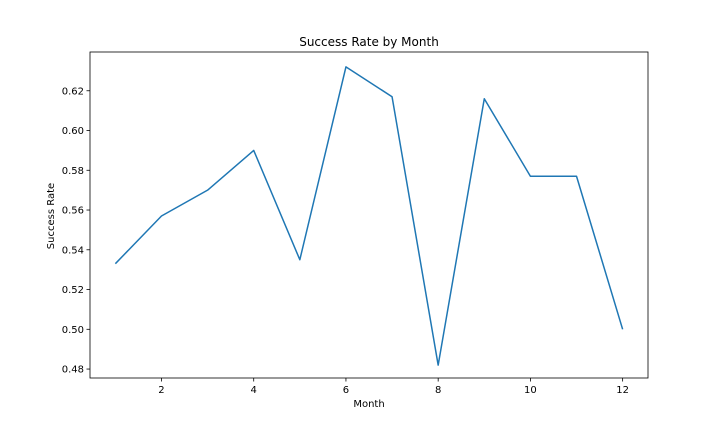 This screenshot has height=432, width=720. I want to click on y-tick-label: 0.48, so click(73, 370).